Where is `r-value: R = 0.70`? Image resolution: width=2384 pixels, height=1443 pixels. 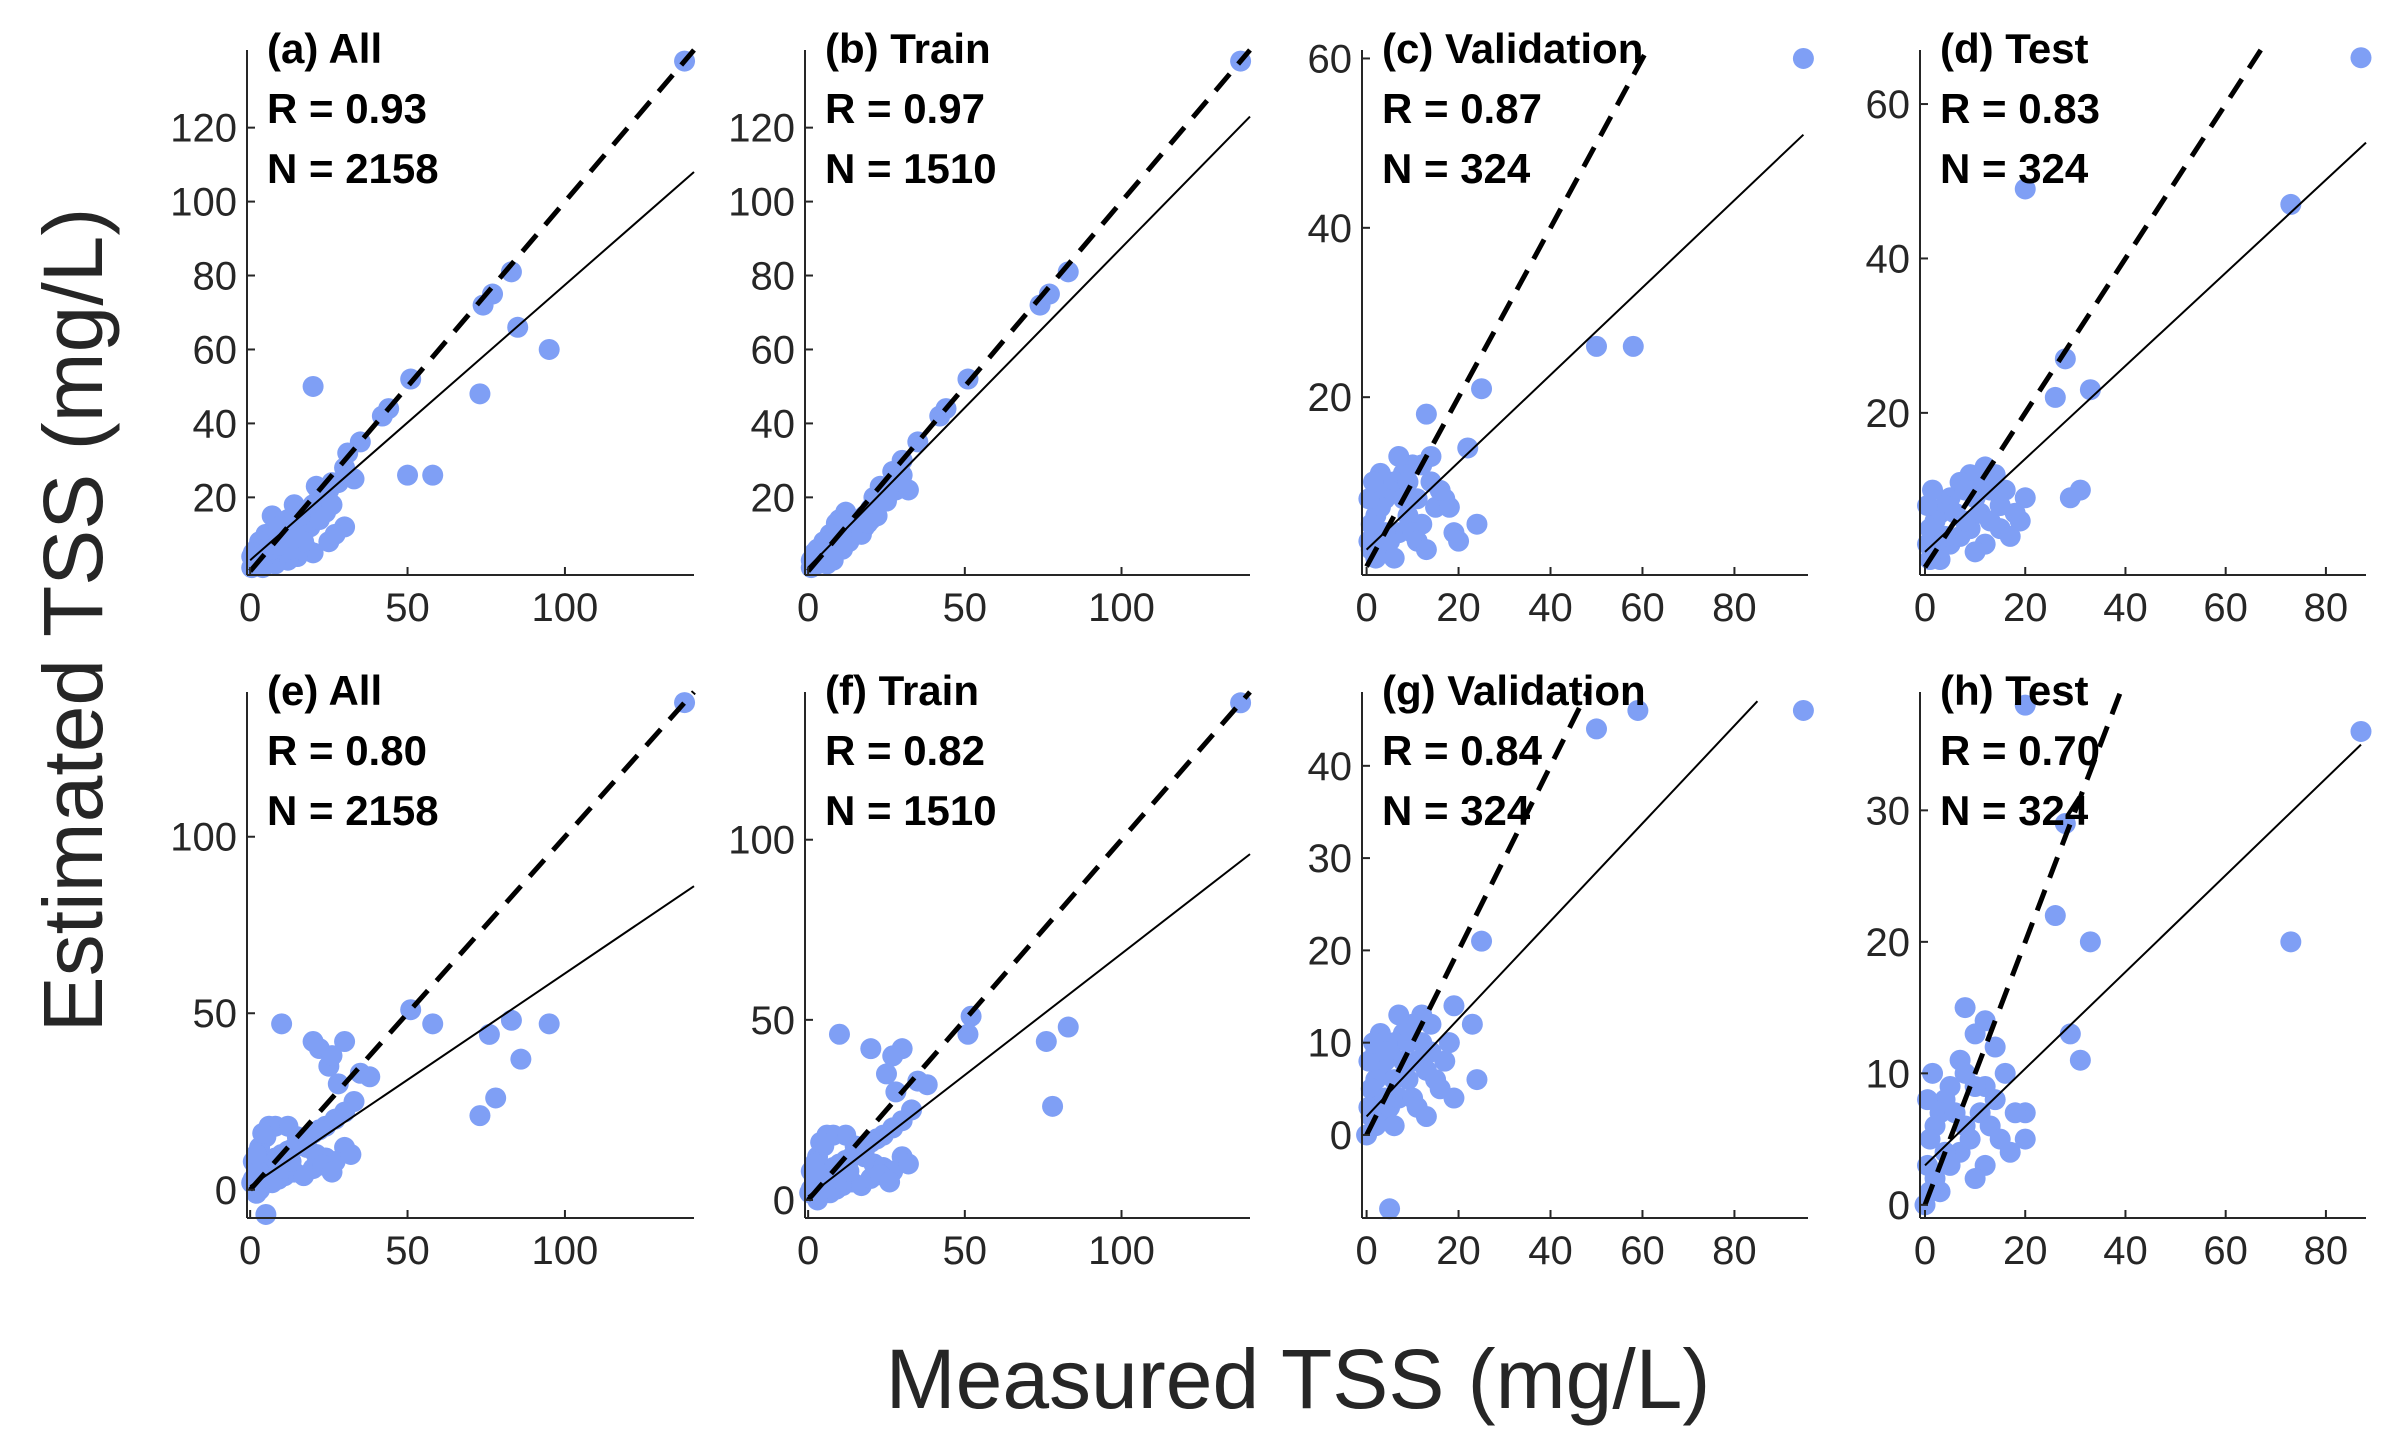
r-value: R = 0.70 is located at coordinates (2020, 750).